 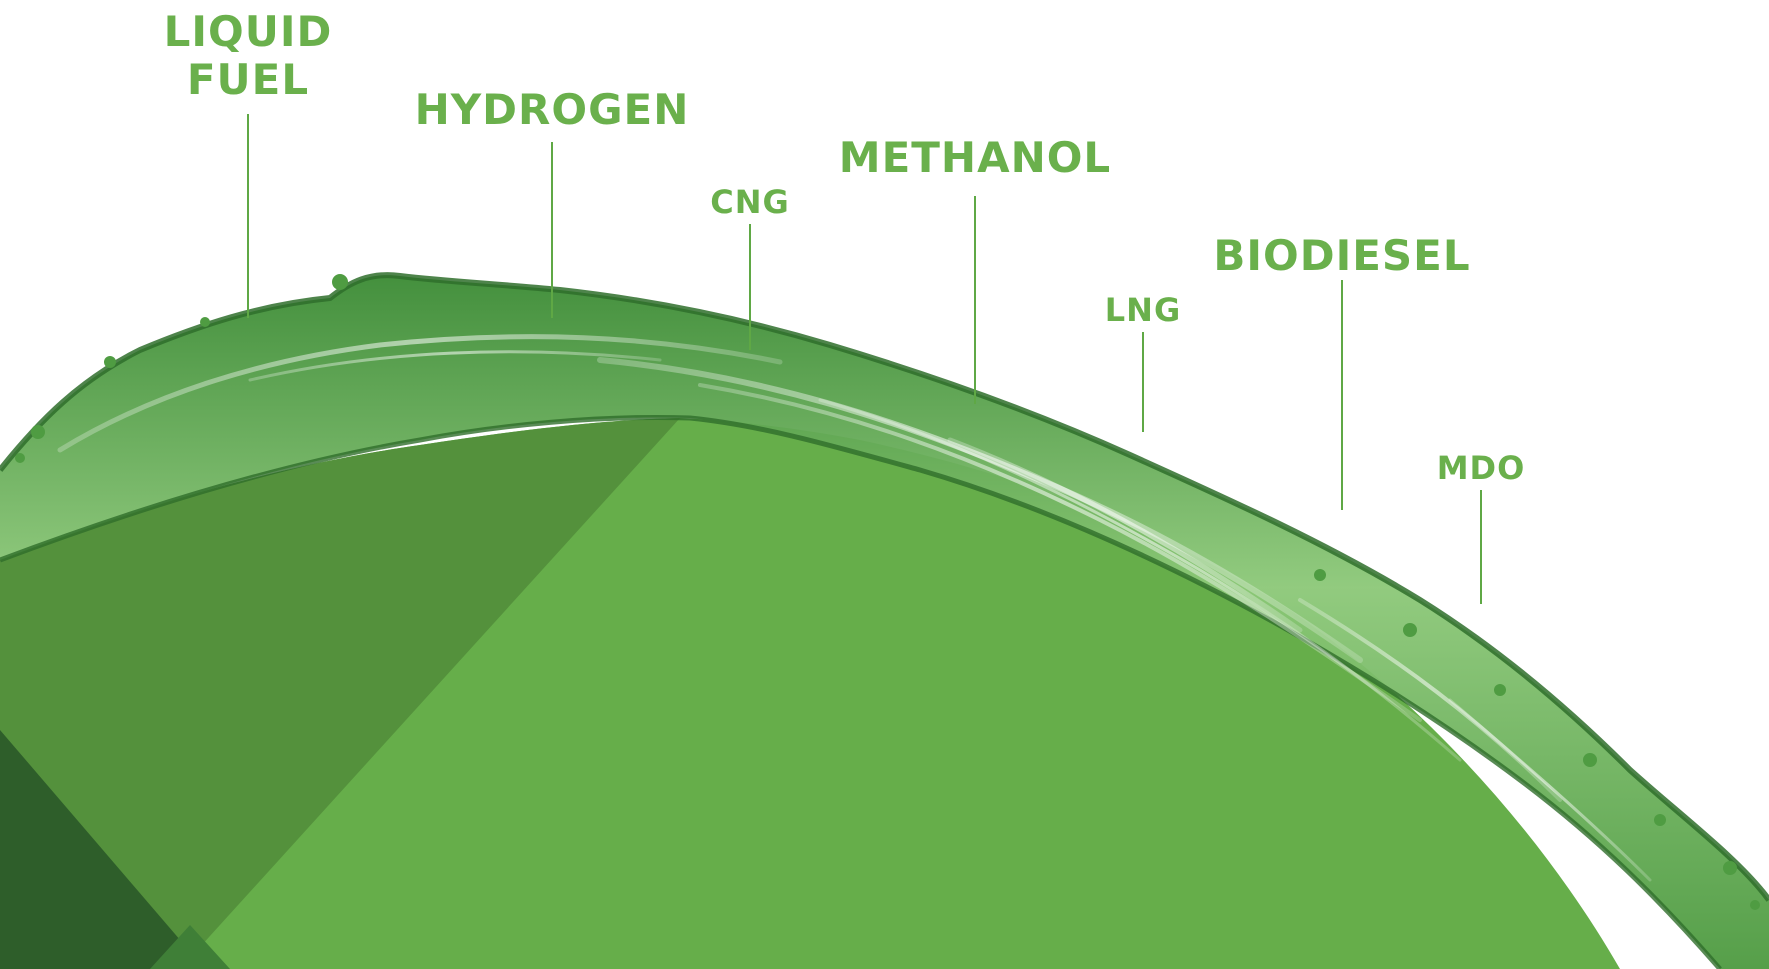 What do you see at coordinates (552, 230) in the screenshot?
I see `hydrogen-leader-line` at bounding box center [552, 230].